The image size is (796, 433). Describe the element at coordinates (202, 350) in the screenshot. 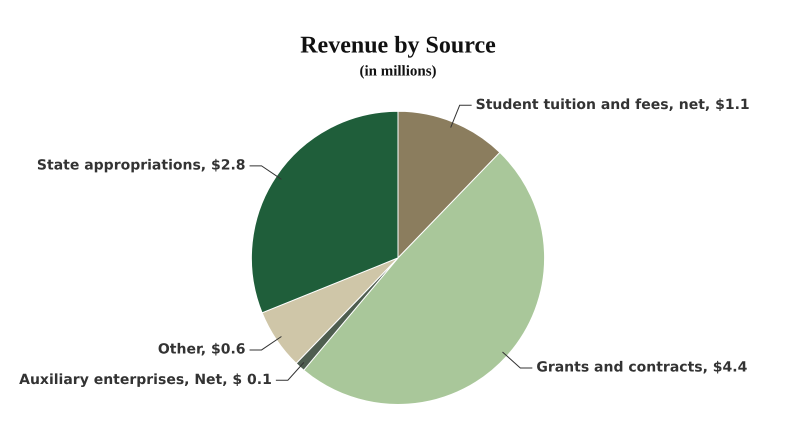

I see `slice-label: Other, $0.6` at that location.